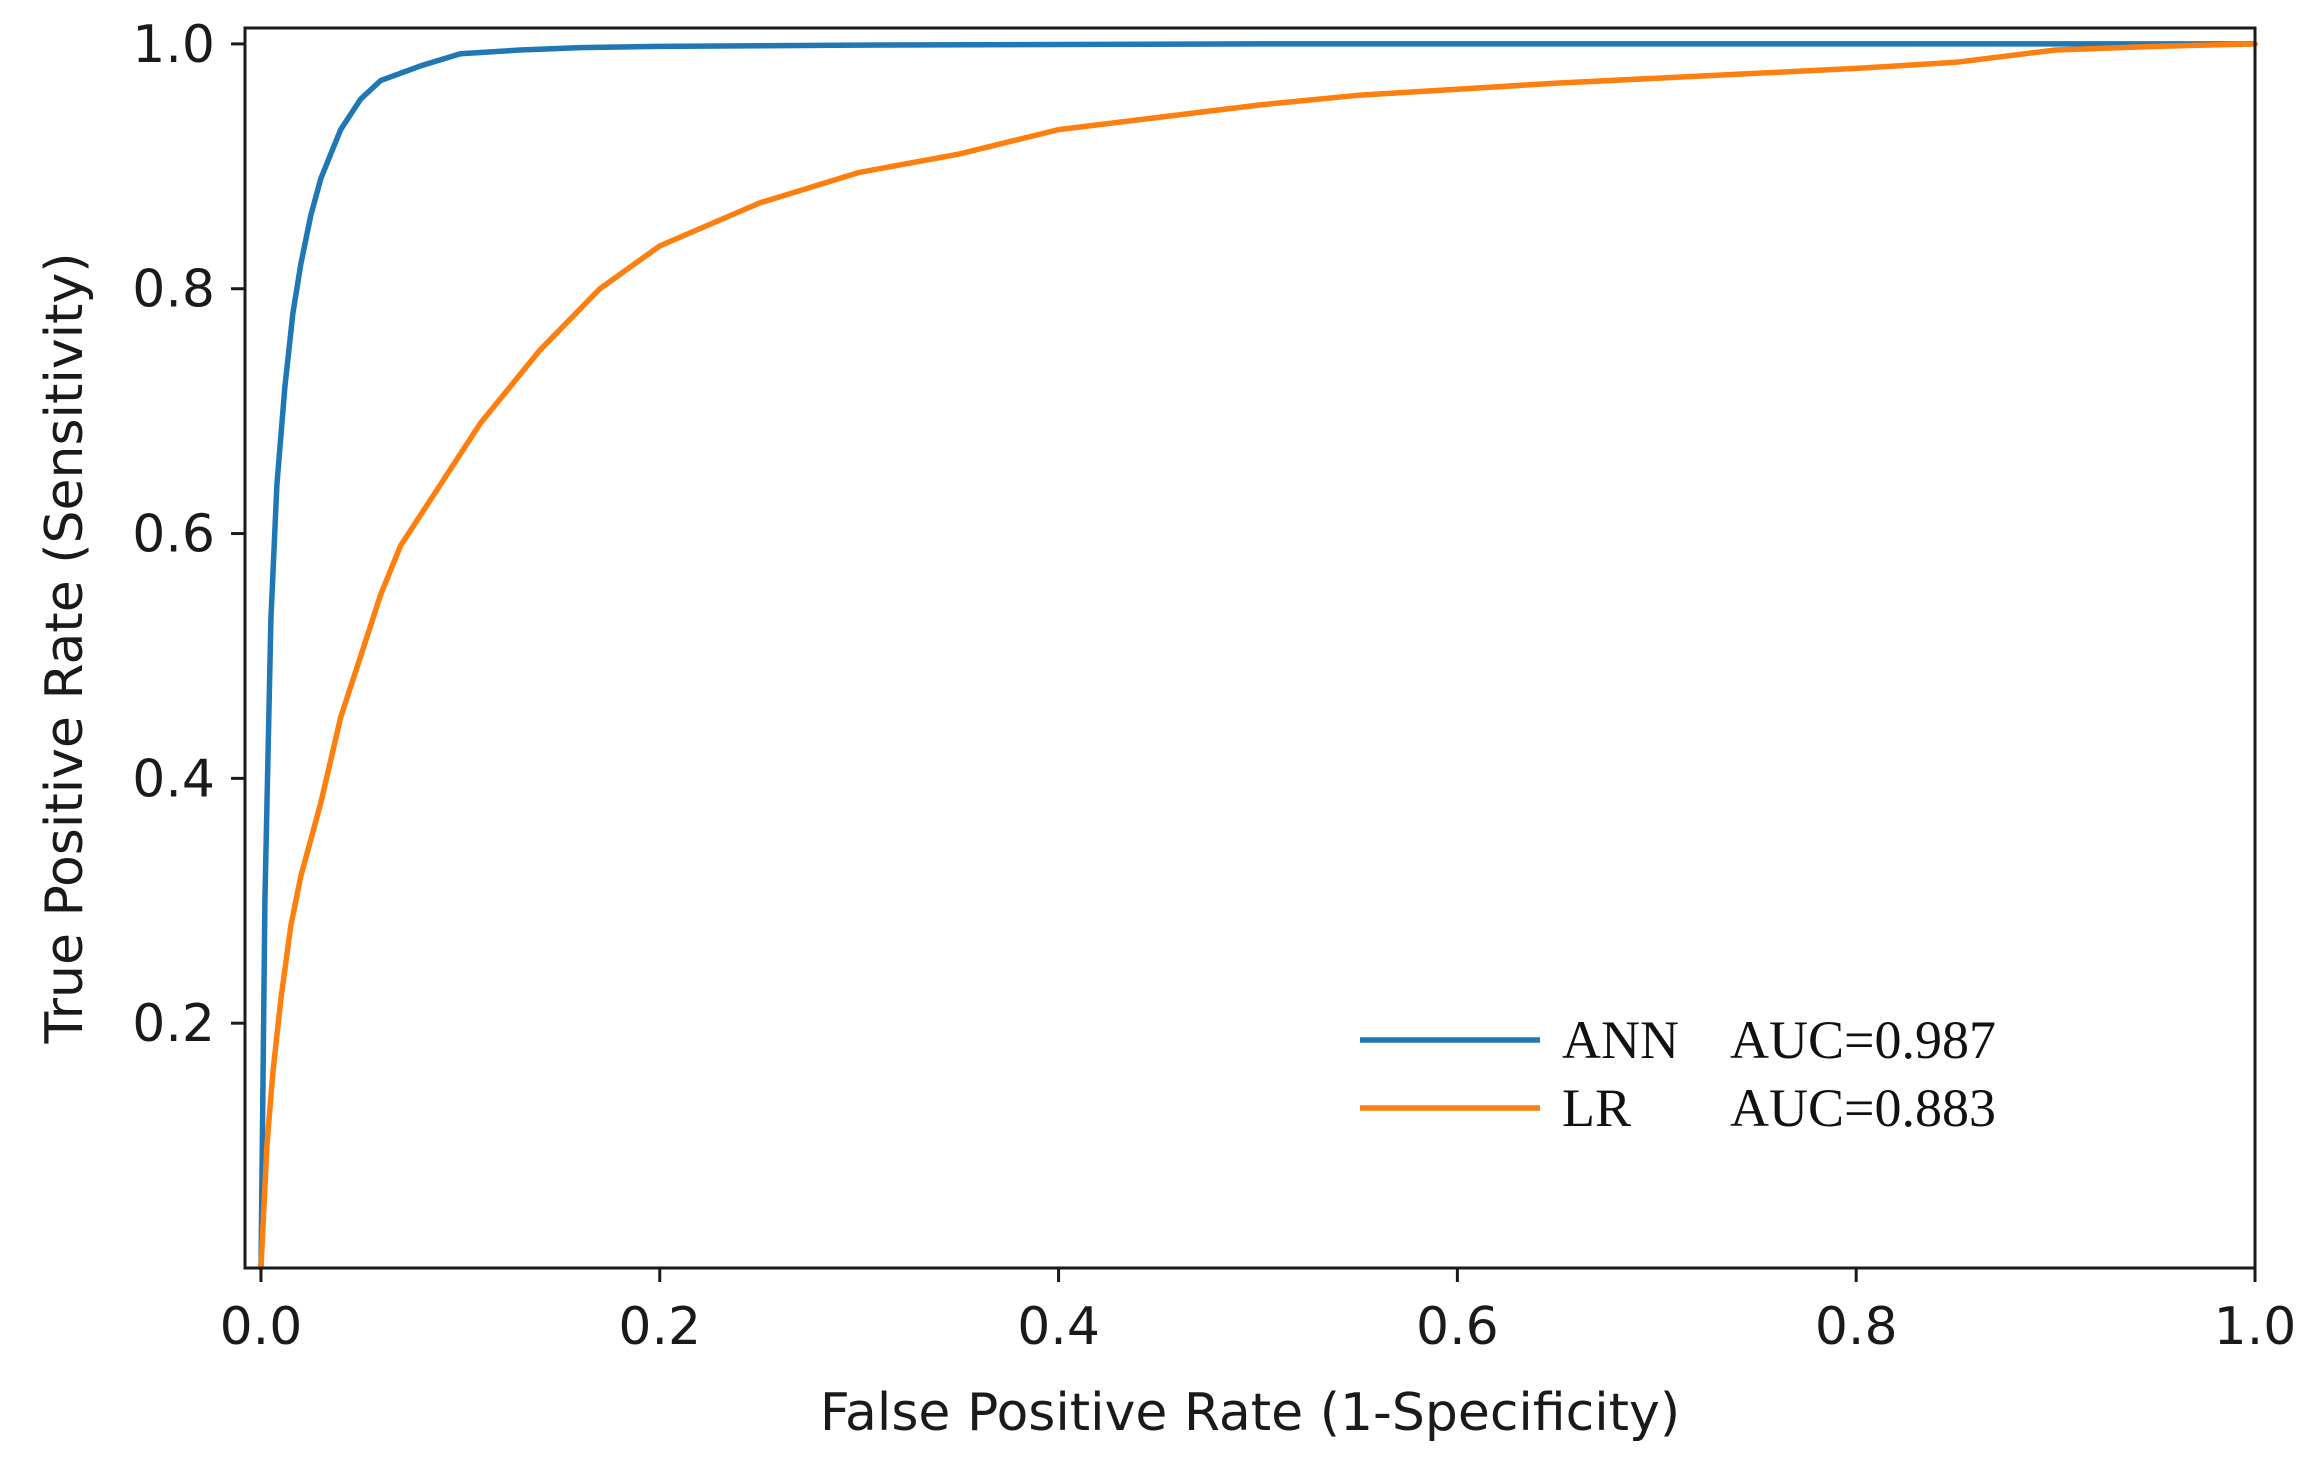  What do you see at coordinates (1250, 1413) in the screenshot?
I see `x-axis-title: False Positive Rate (1-Specificity)` at bounding box center [1250, 1413].